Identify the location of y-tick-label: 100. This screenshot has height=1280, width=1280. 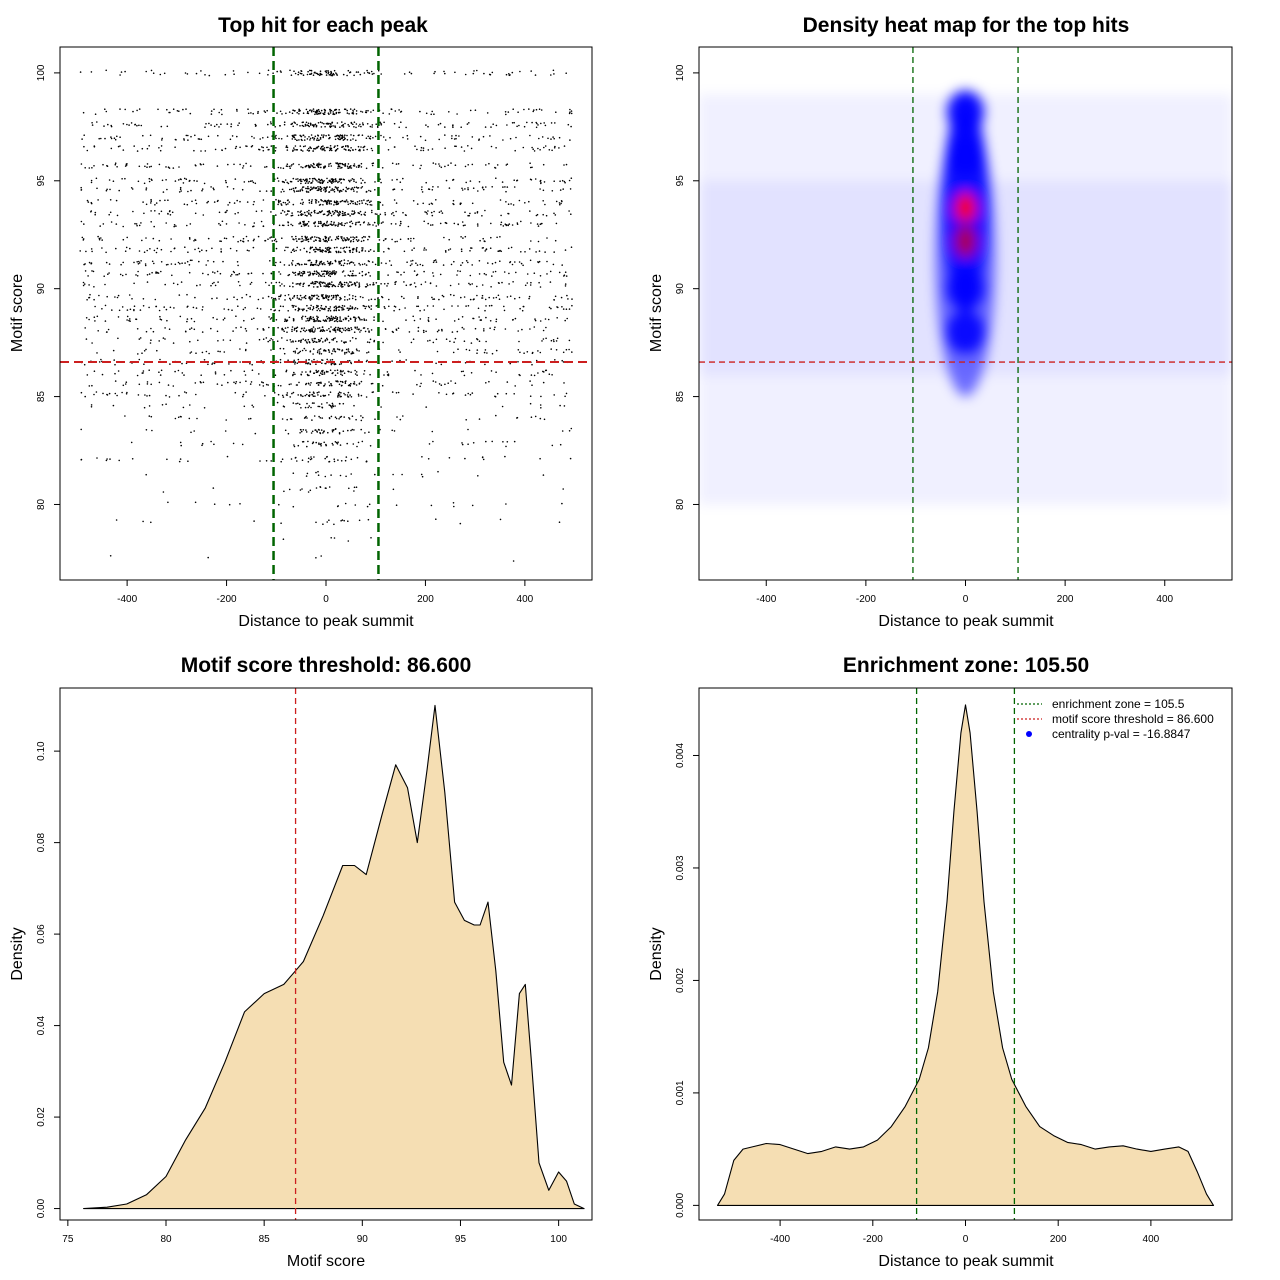
(41, 72).